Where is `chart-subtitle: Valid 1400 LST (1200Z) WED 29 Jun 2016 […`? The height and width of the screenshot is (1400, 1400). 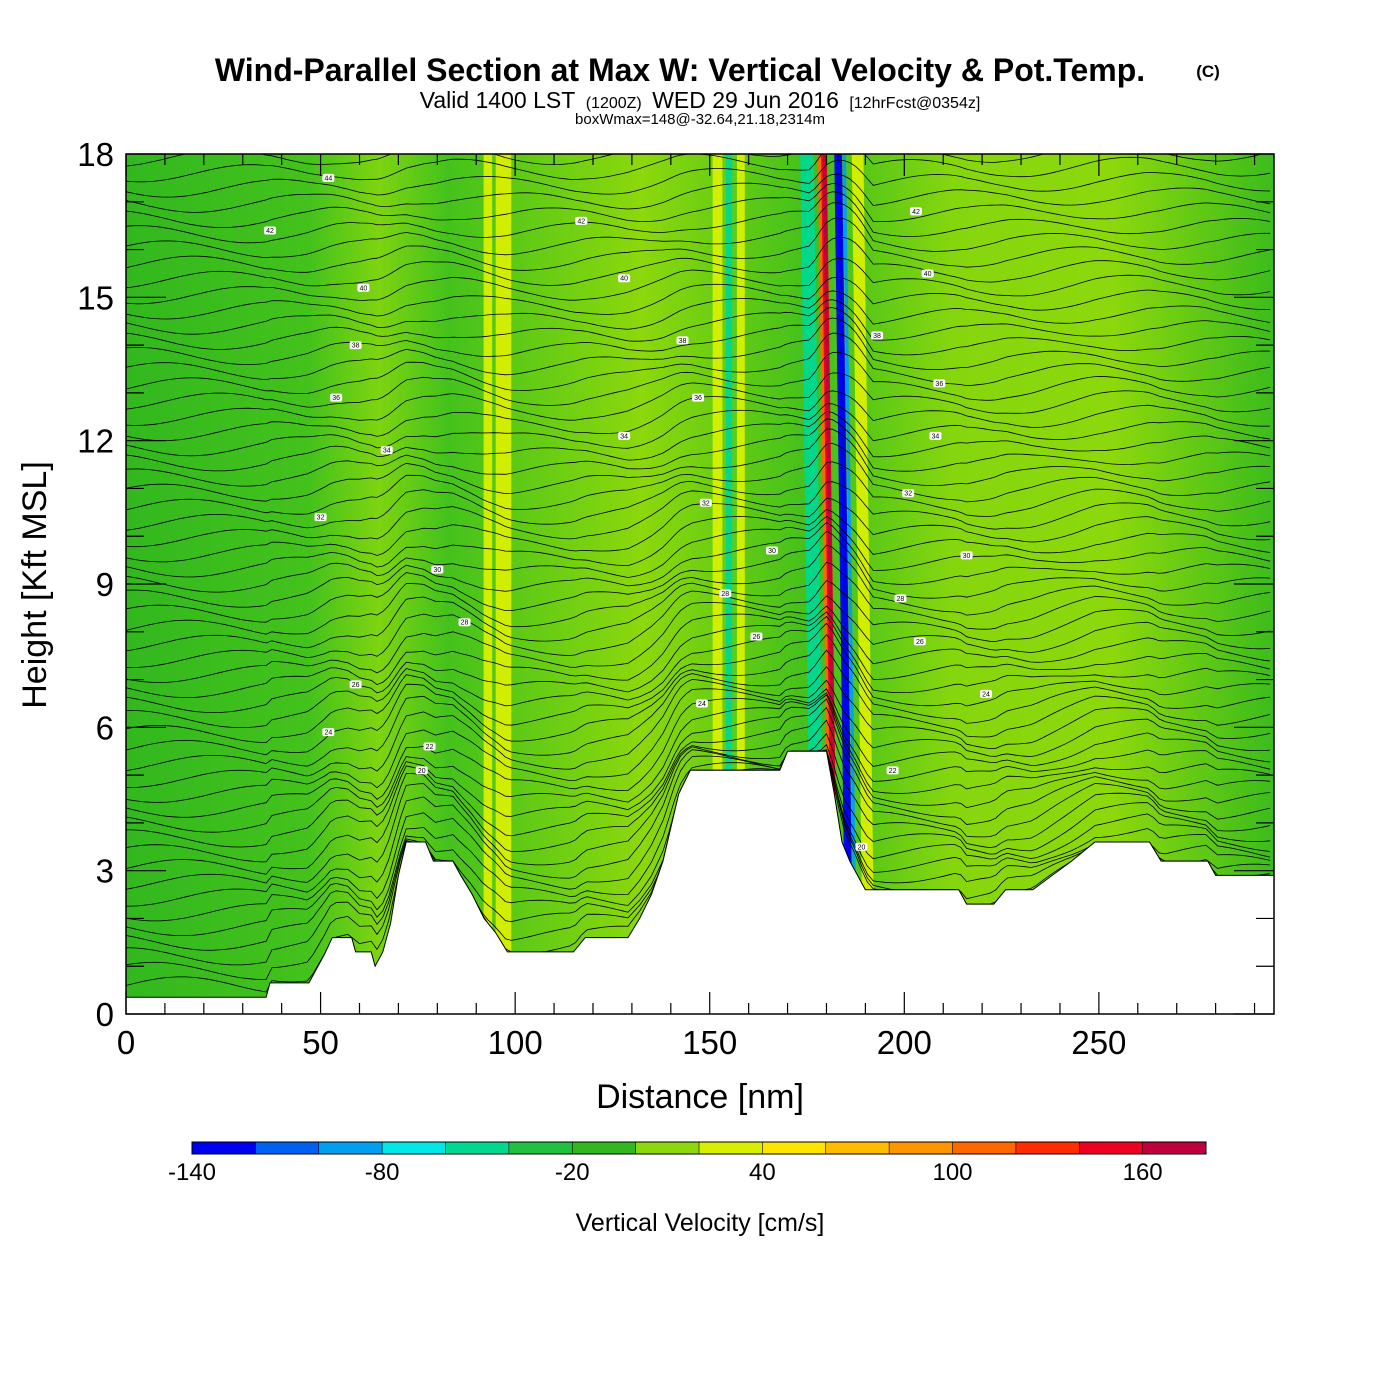 chart-subtitle: Valid 1400 LST (1200Z) WED 29 Jun 2016 [… is located at coordinates (700, 100).